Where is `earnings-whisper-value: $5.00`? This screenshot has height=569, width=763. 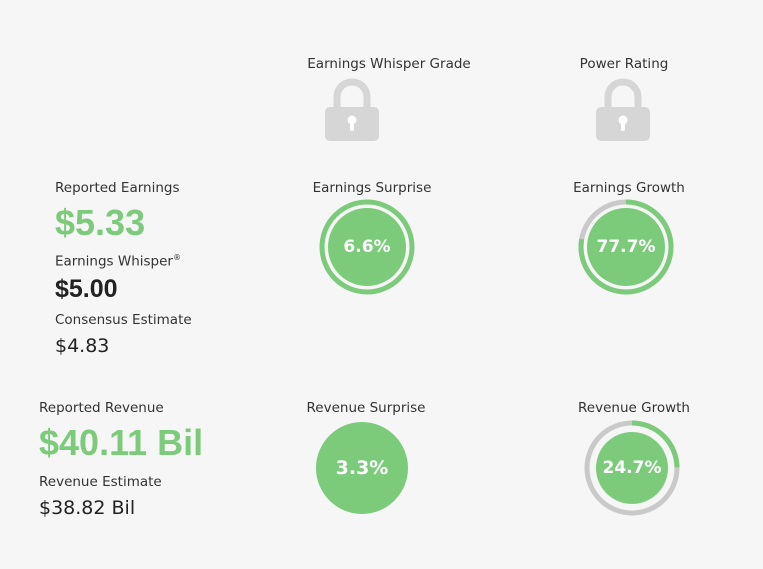 earnings-whisper-value: $5.00 is located at coordinates (86, 289).